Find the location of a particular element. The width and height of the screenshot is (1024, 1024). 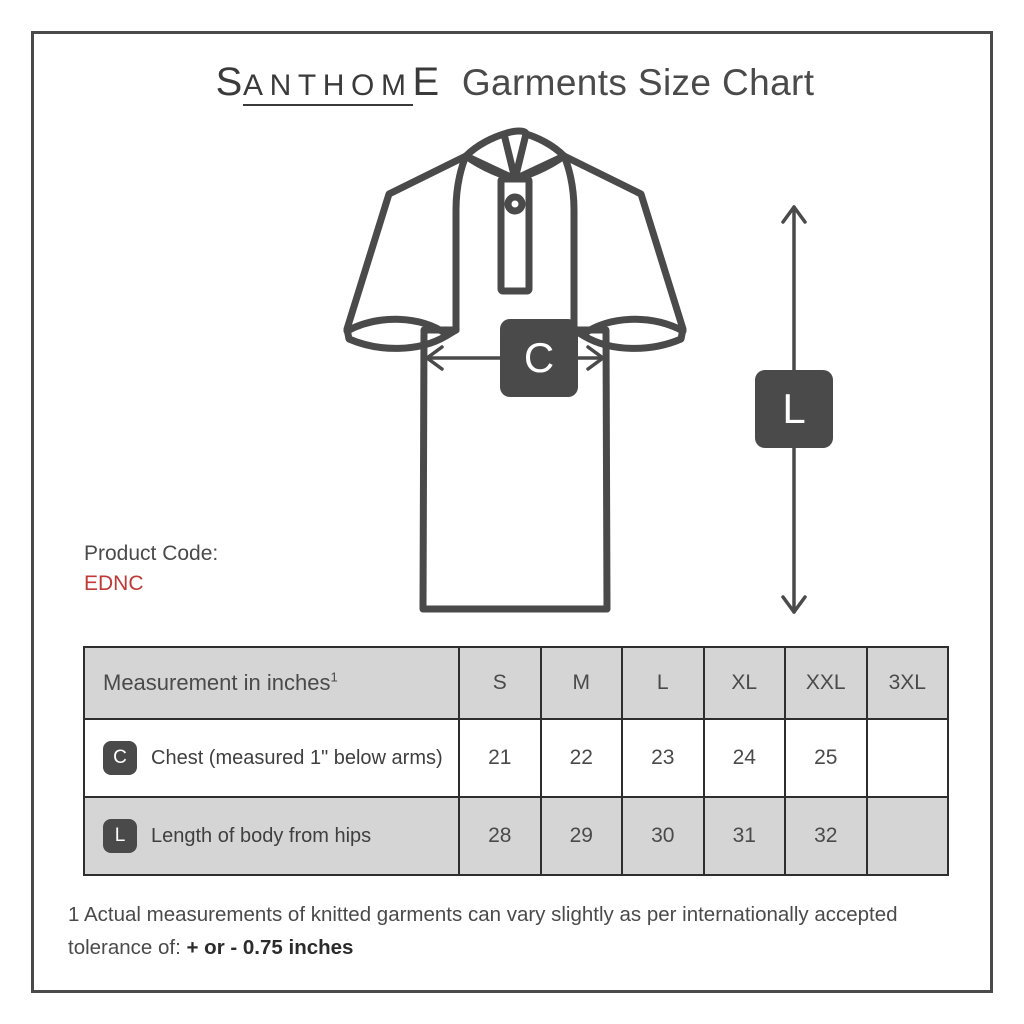

length-value-s: 28 is located at coordinates (500, 836).